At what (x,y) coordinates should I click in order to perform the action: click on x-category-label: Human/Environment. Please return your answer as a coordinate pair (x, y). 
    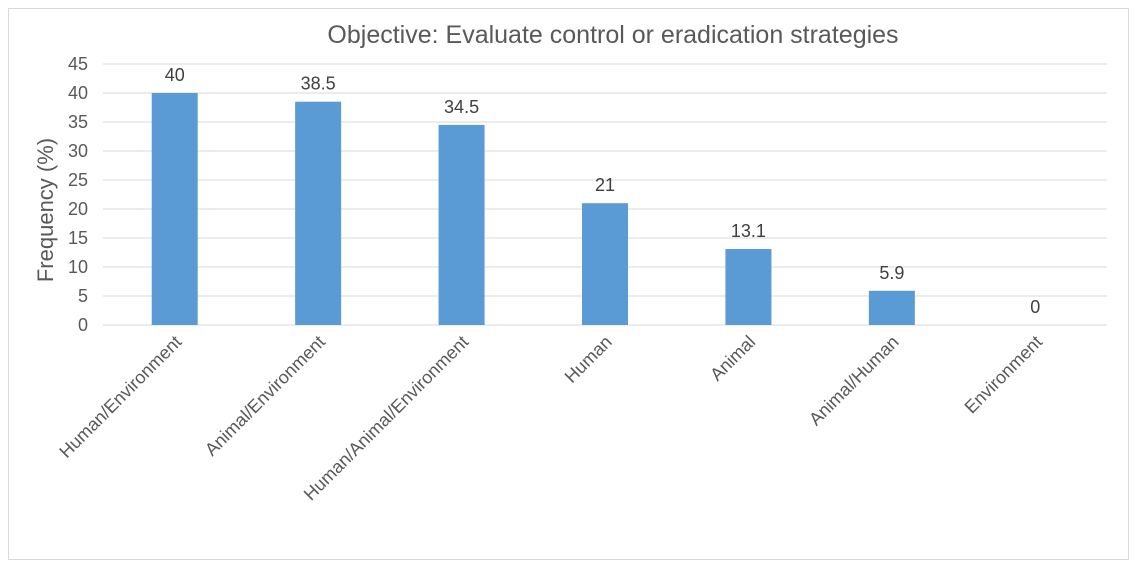
    Looking at the image, I should click on (120, 397).